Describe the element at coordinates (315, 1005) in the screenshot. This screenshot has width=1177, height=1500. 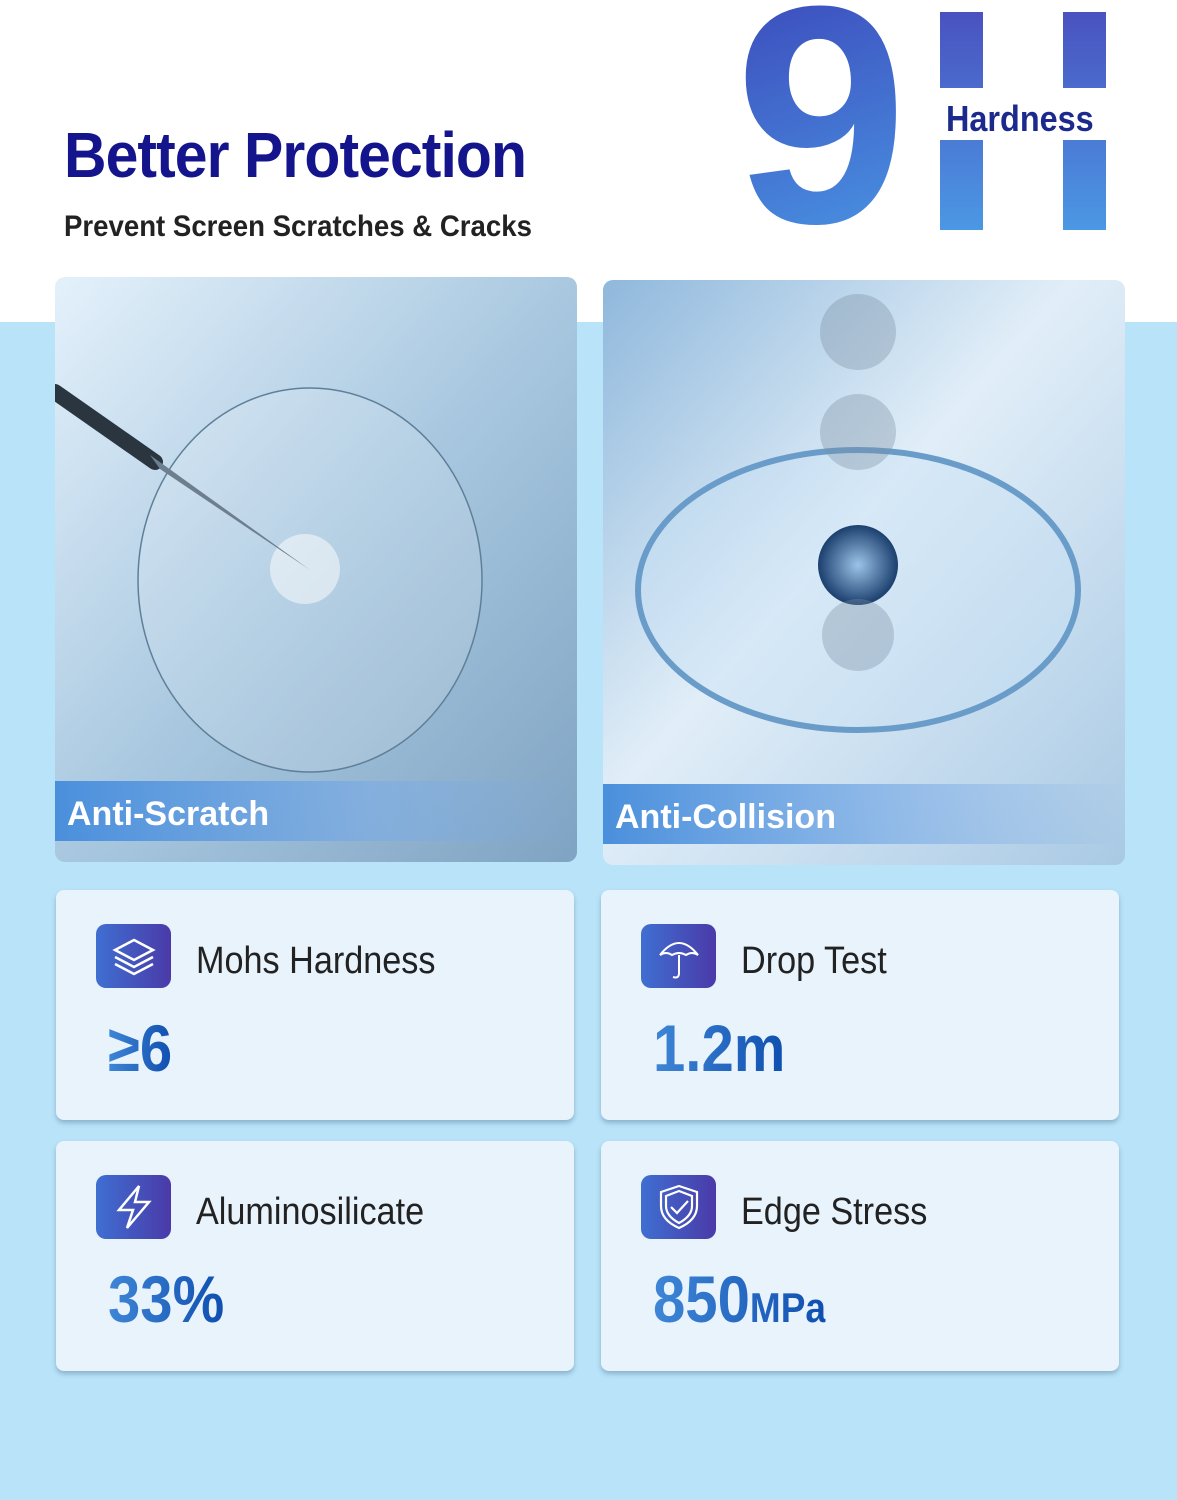
I see `spec-card-mohs-hardness: Mohs Hardness ≥6` at that location.